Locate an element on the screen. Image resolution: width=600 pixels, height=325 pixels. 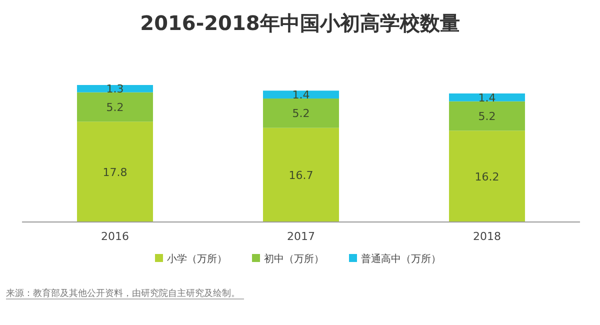
legend-label: 普通高中（万所） is located at coordinates (401, 259).